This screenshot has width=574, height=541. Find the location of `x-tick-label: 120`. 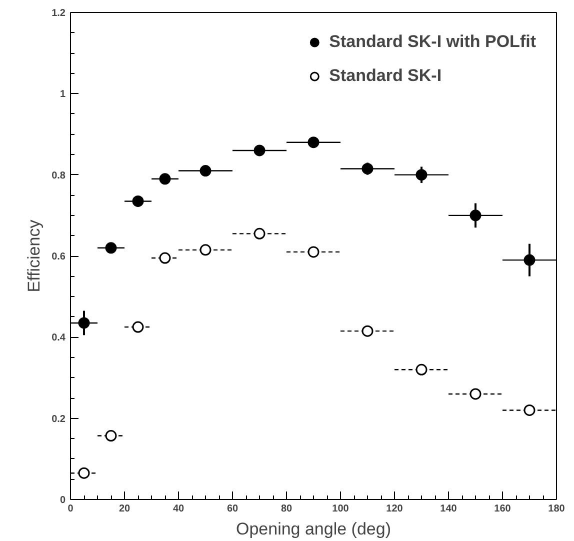

x-tick-label: 120 is located at coordinates (395, 509).